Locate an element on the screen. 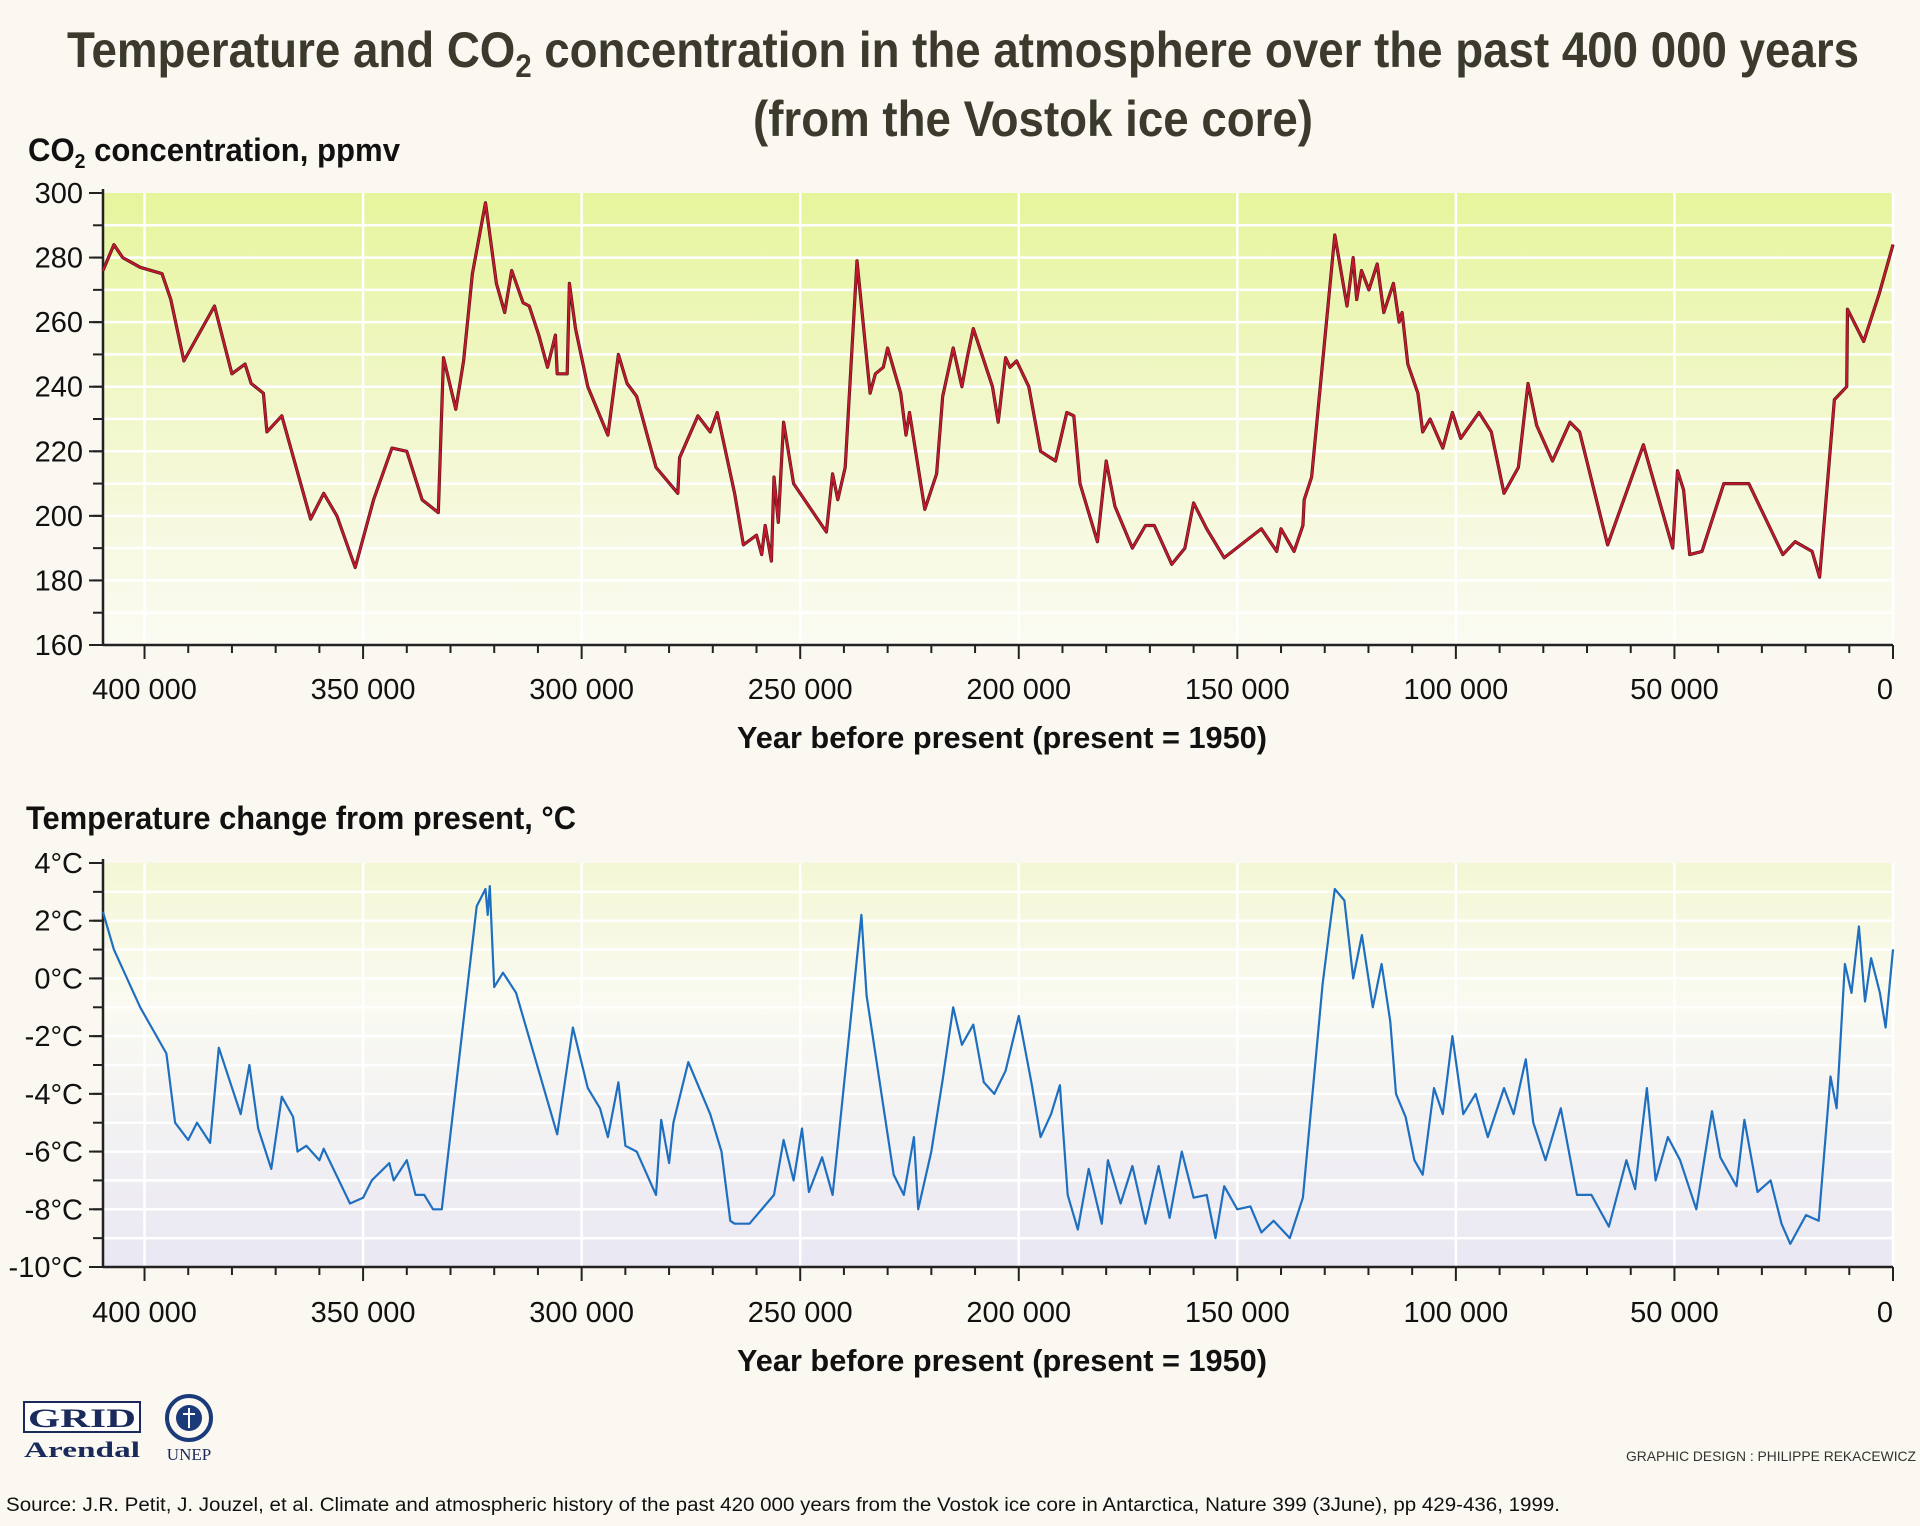 This screenshot has width=1920, height=1526. unep-logo-text: UNEP is located at coordinates (189, 1454).